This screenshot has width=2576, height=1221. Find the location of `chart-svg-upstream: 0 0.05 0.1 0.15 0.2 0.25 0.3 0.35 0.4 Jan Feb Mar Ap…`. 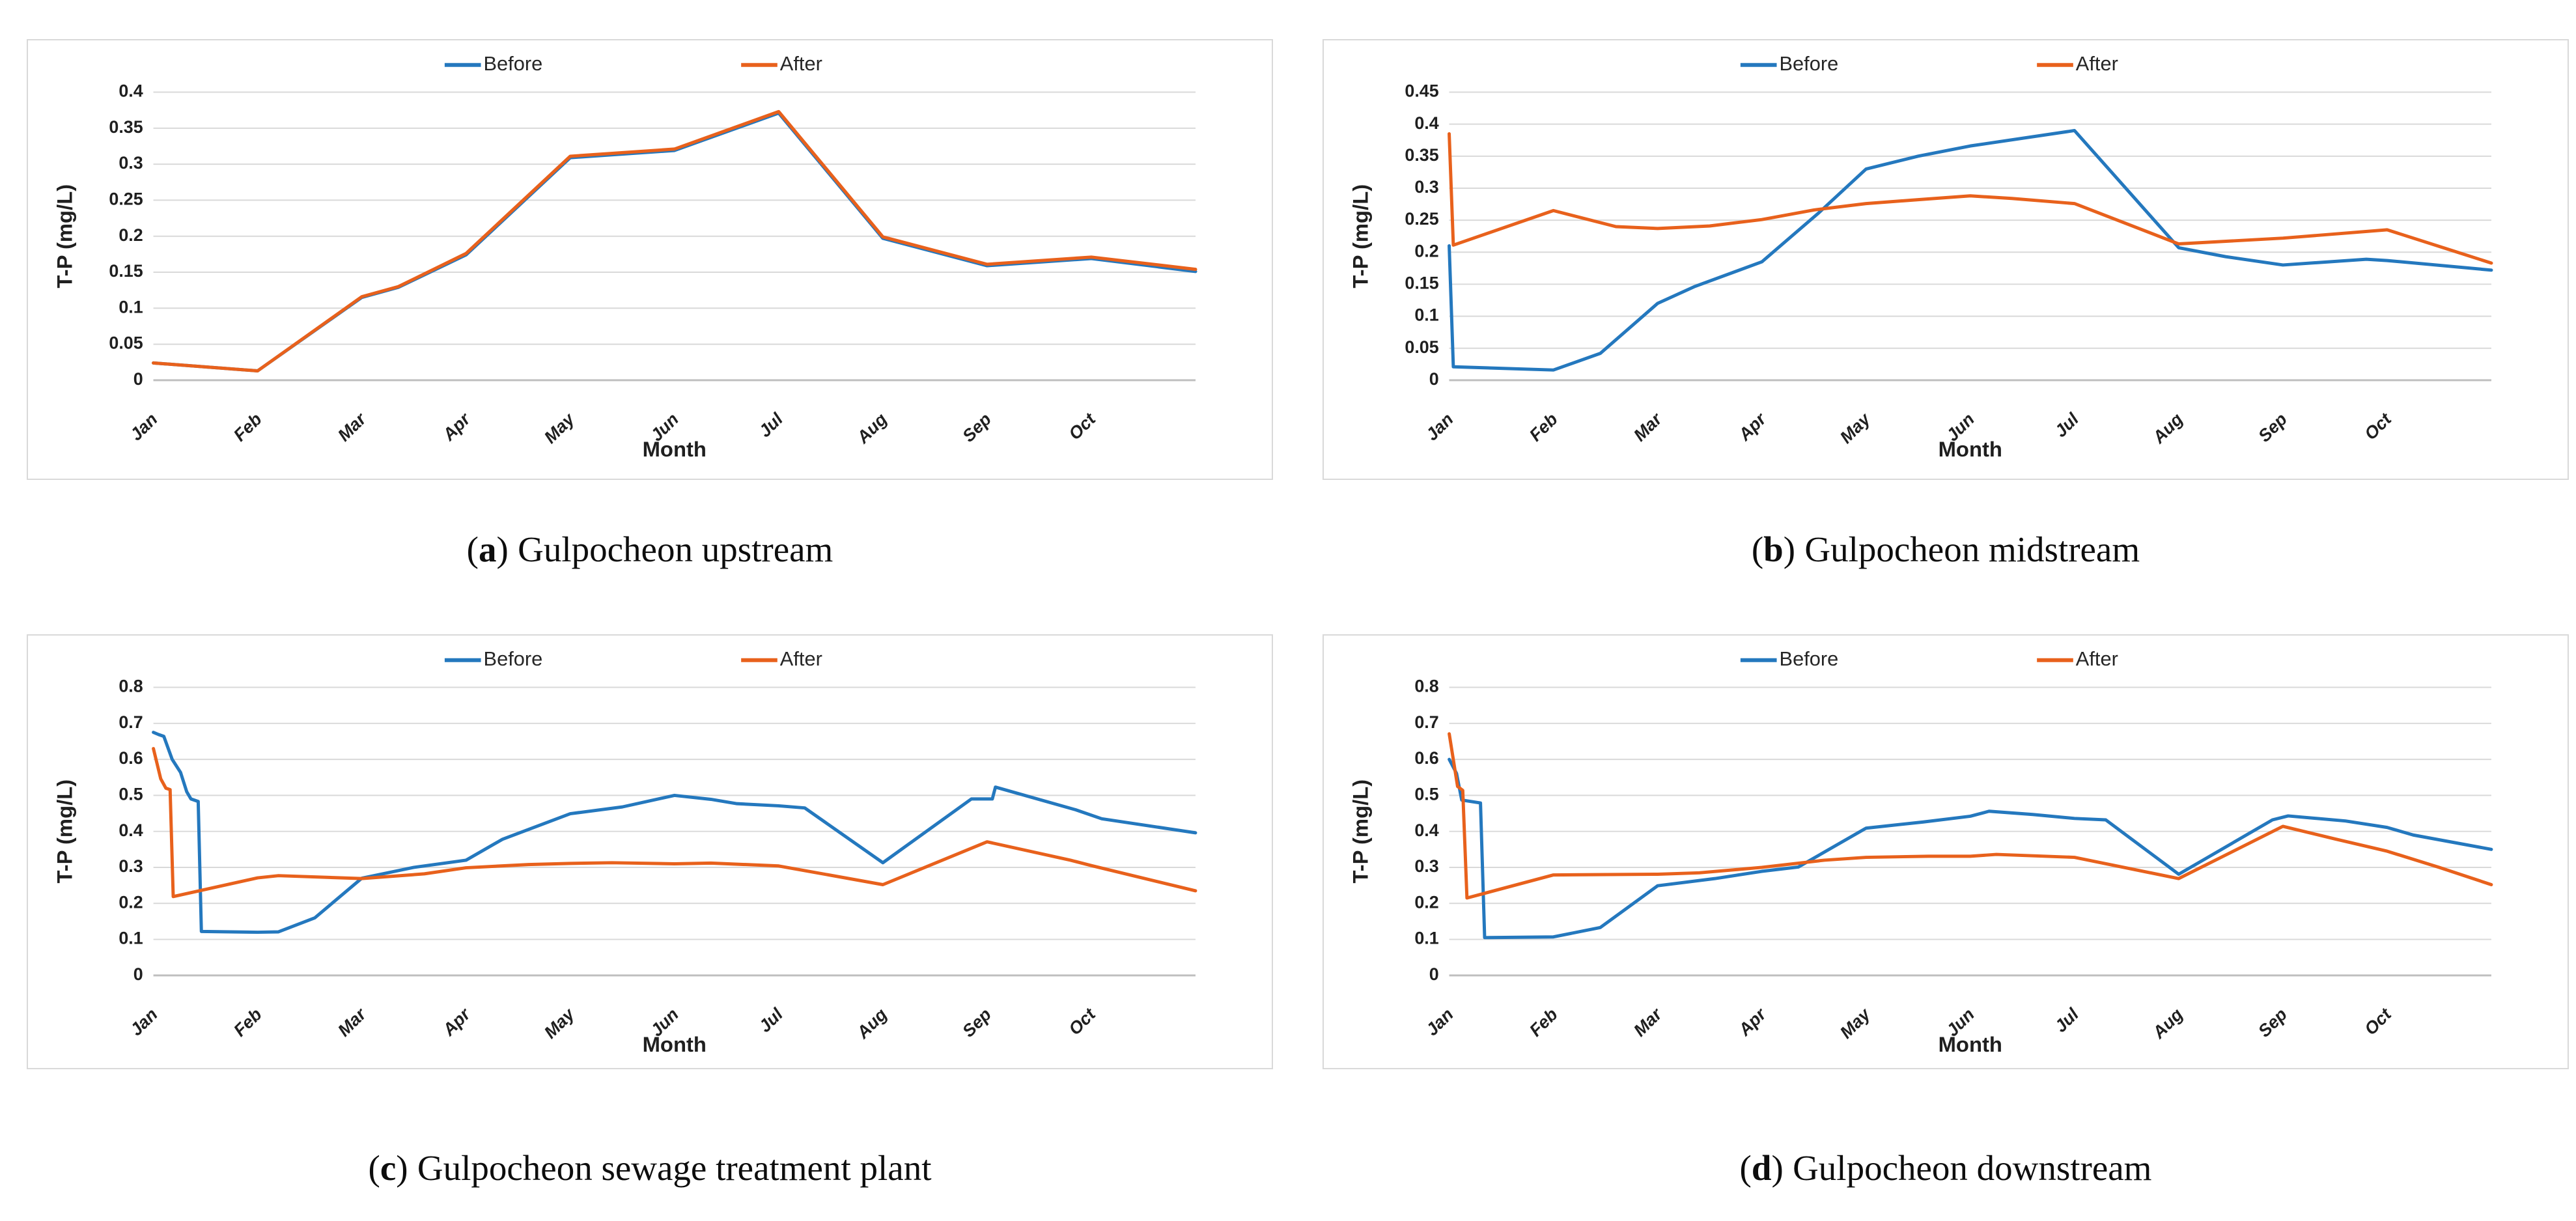

chart-svg-upstream: 0 0.05 0.1 0.15 0.2 0.25 0.3 0.35 0.4 Jan Feb Mar Ap… is located at coordinates (624, 256).